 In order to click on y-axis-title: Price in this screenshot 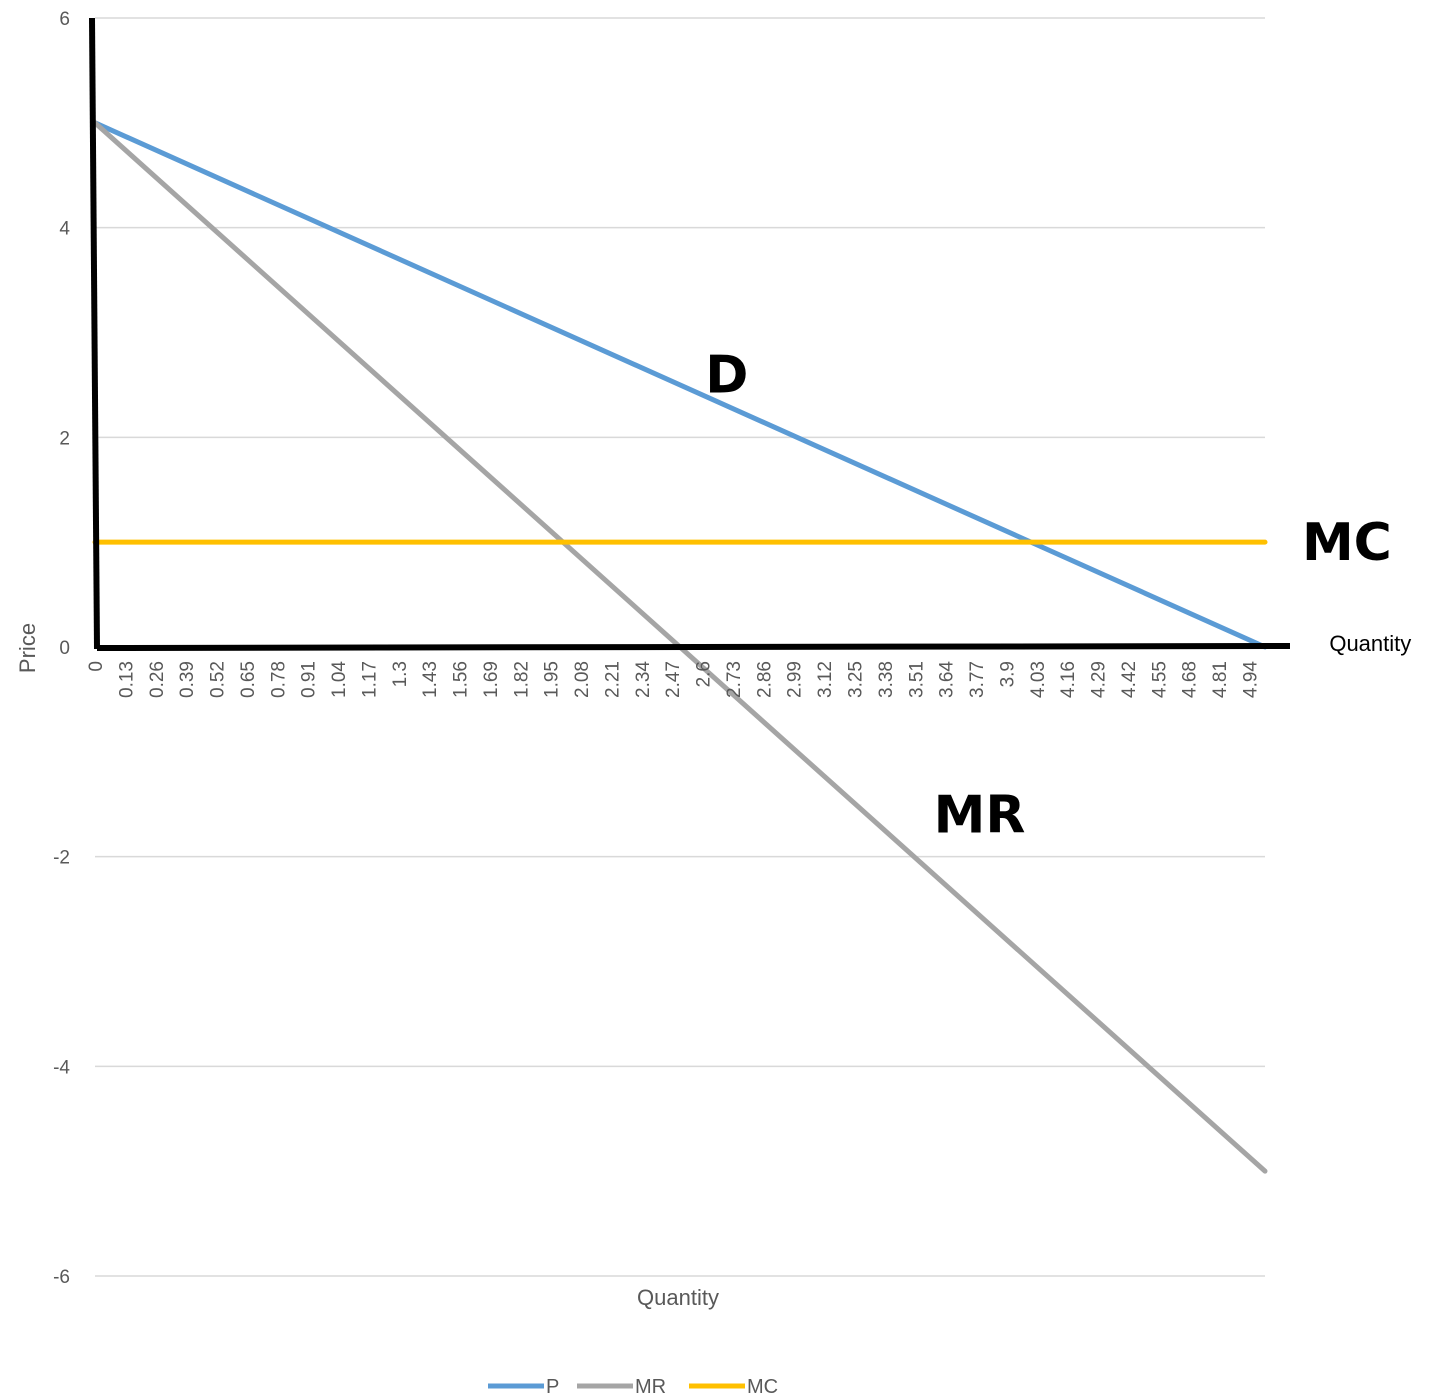, I will do `click(27, 648)`.